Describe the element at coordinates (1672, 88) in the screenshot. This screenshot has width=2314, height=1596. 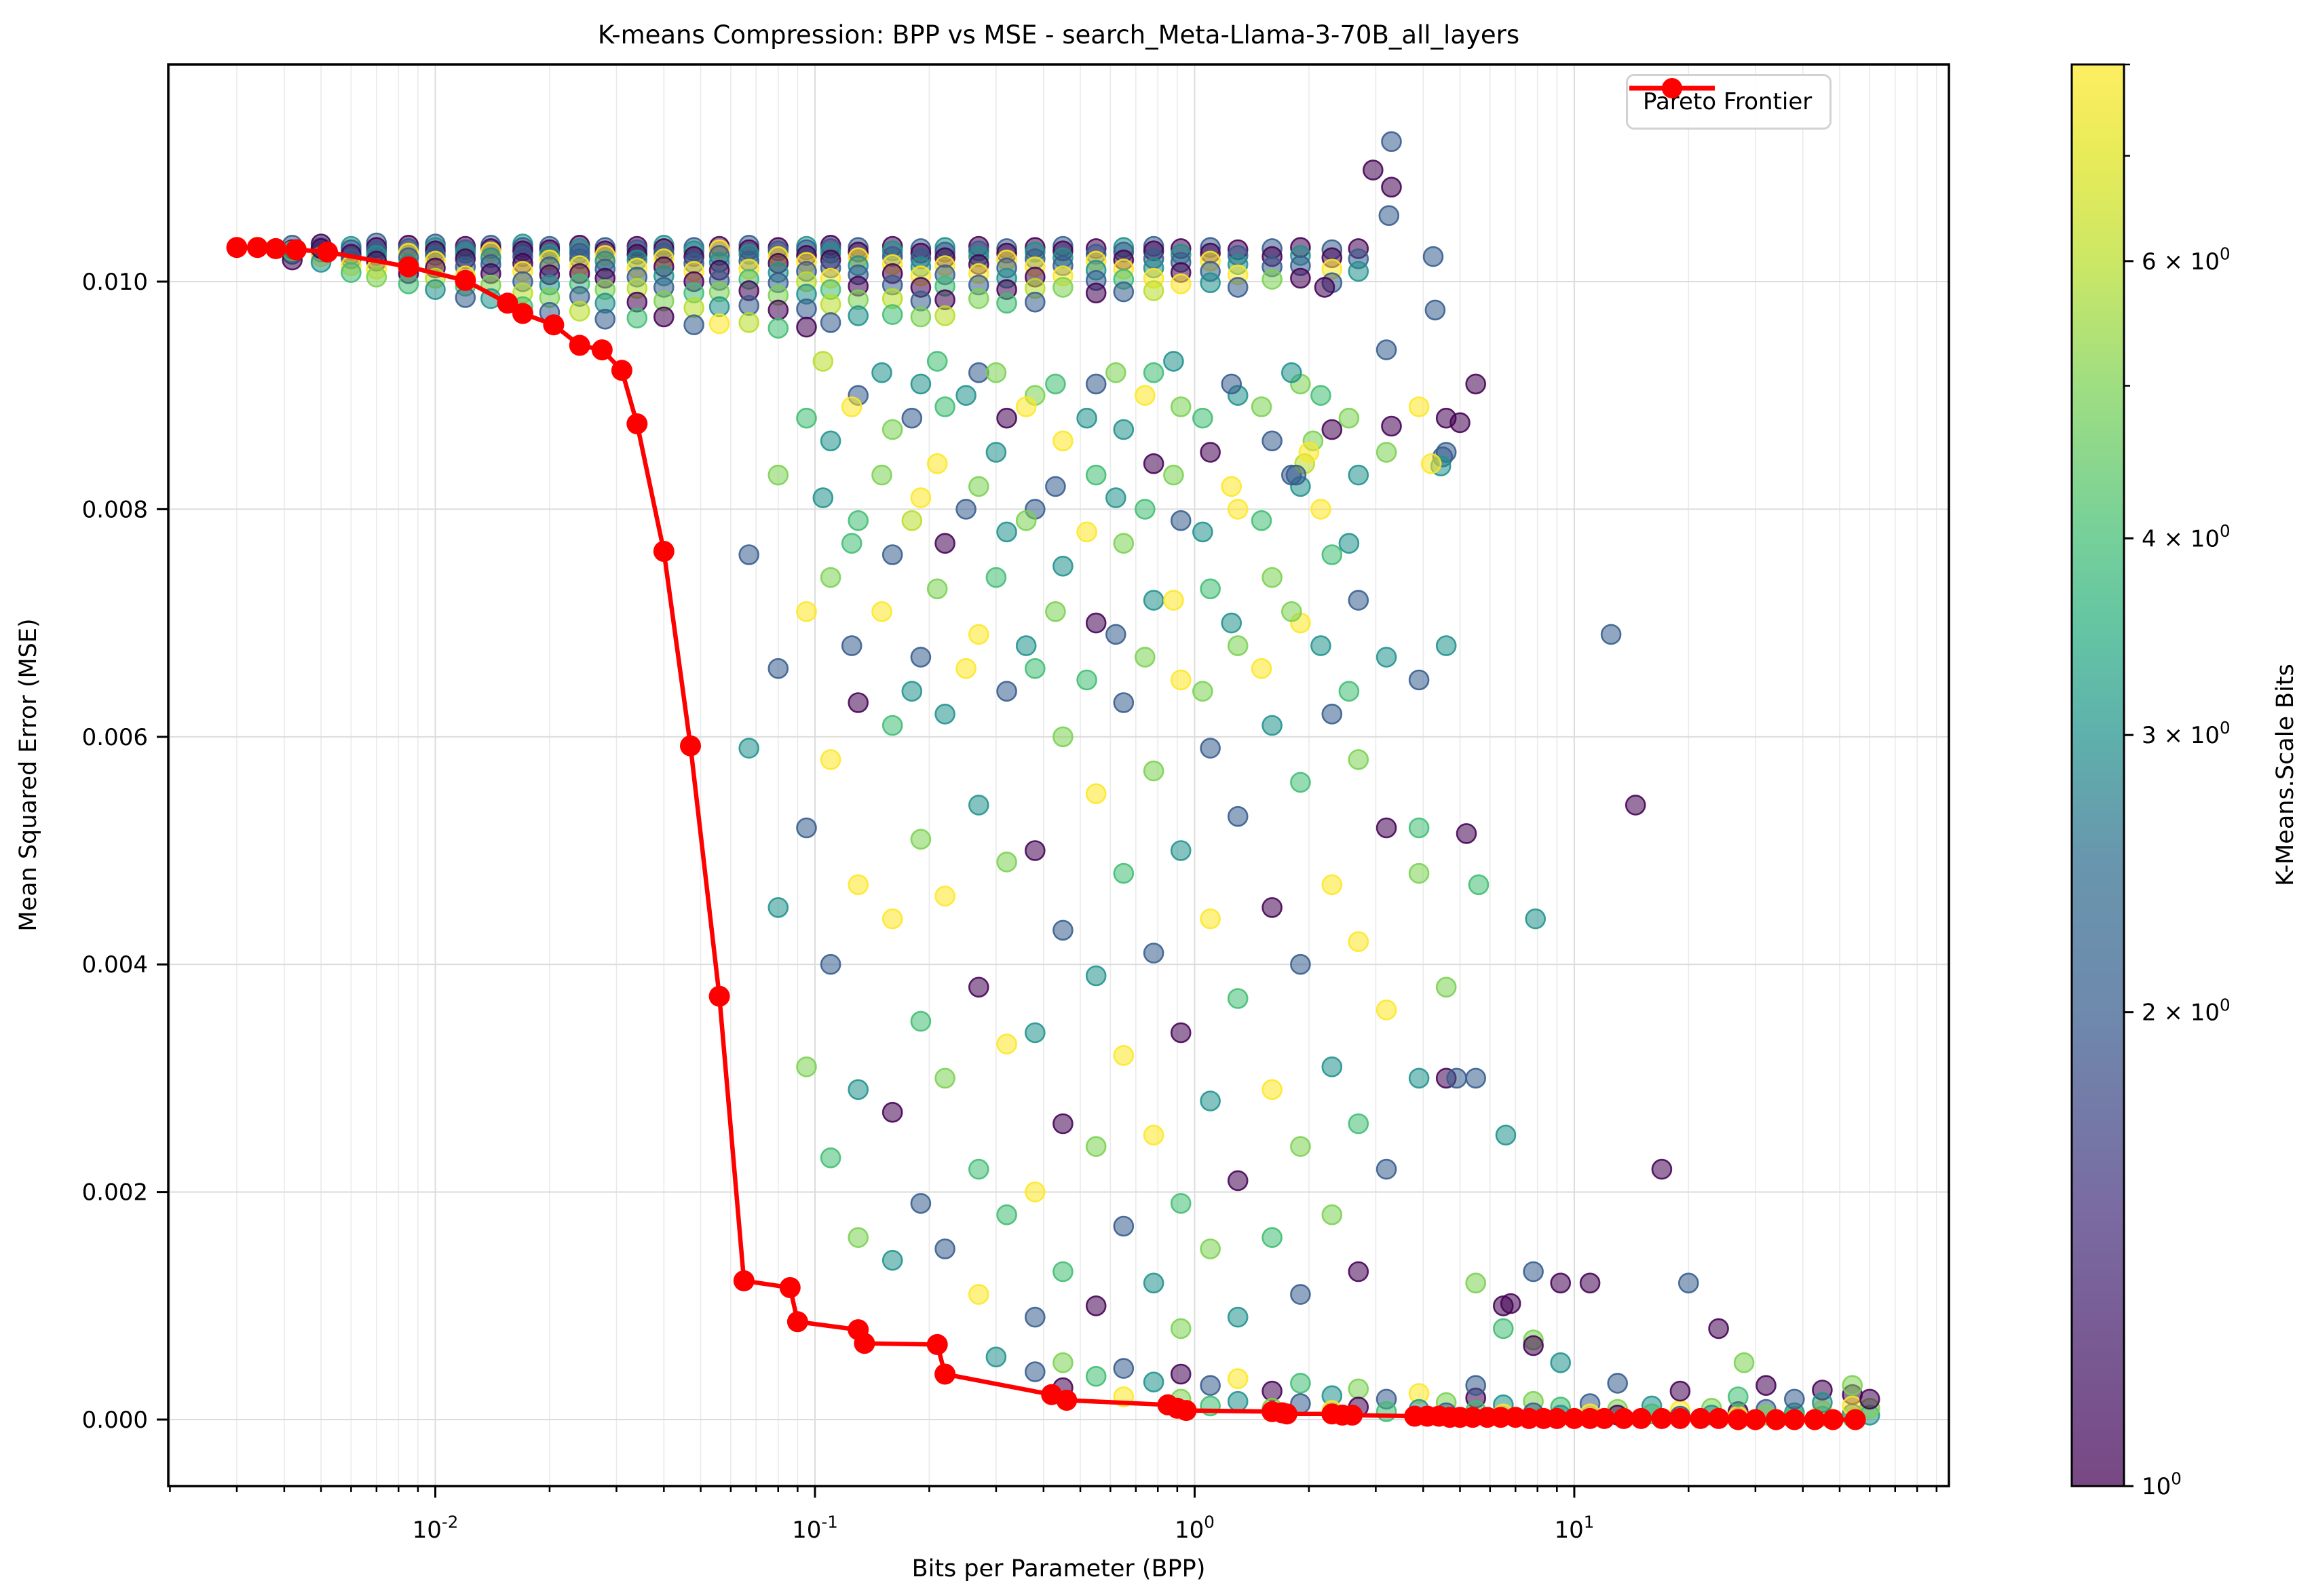
I see `legend-marker-pareto-icon` at that location.